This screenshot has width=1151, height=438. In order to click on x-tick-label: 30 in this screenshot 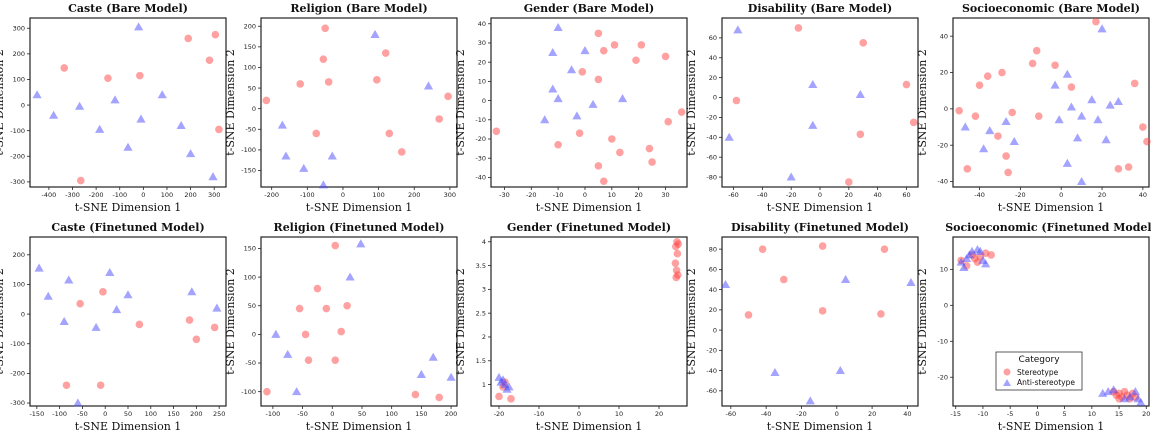, I will do `click(665, 195)`.